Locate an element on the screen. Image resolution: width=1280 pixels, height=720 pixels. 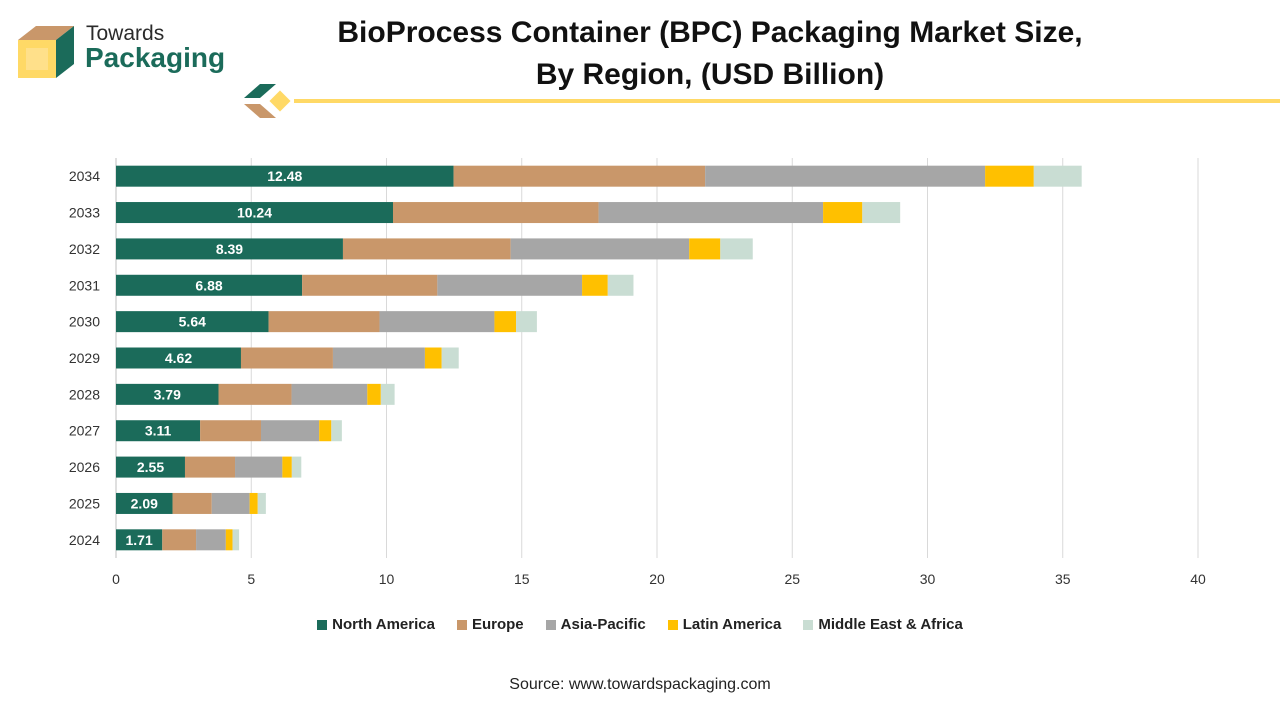
data-label-north-america-2034: 12.48 is located at coordinates (284, 176).